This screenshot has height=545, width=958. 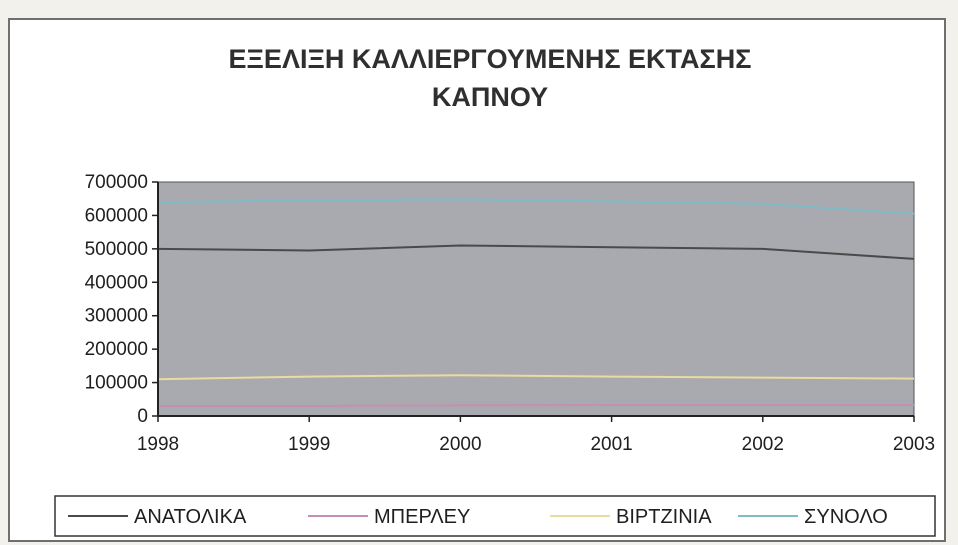 I want to click on x-tick-label: 2002, so click(x=763, y=444).